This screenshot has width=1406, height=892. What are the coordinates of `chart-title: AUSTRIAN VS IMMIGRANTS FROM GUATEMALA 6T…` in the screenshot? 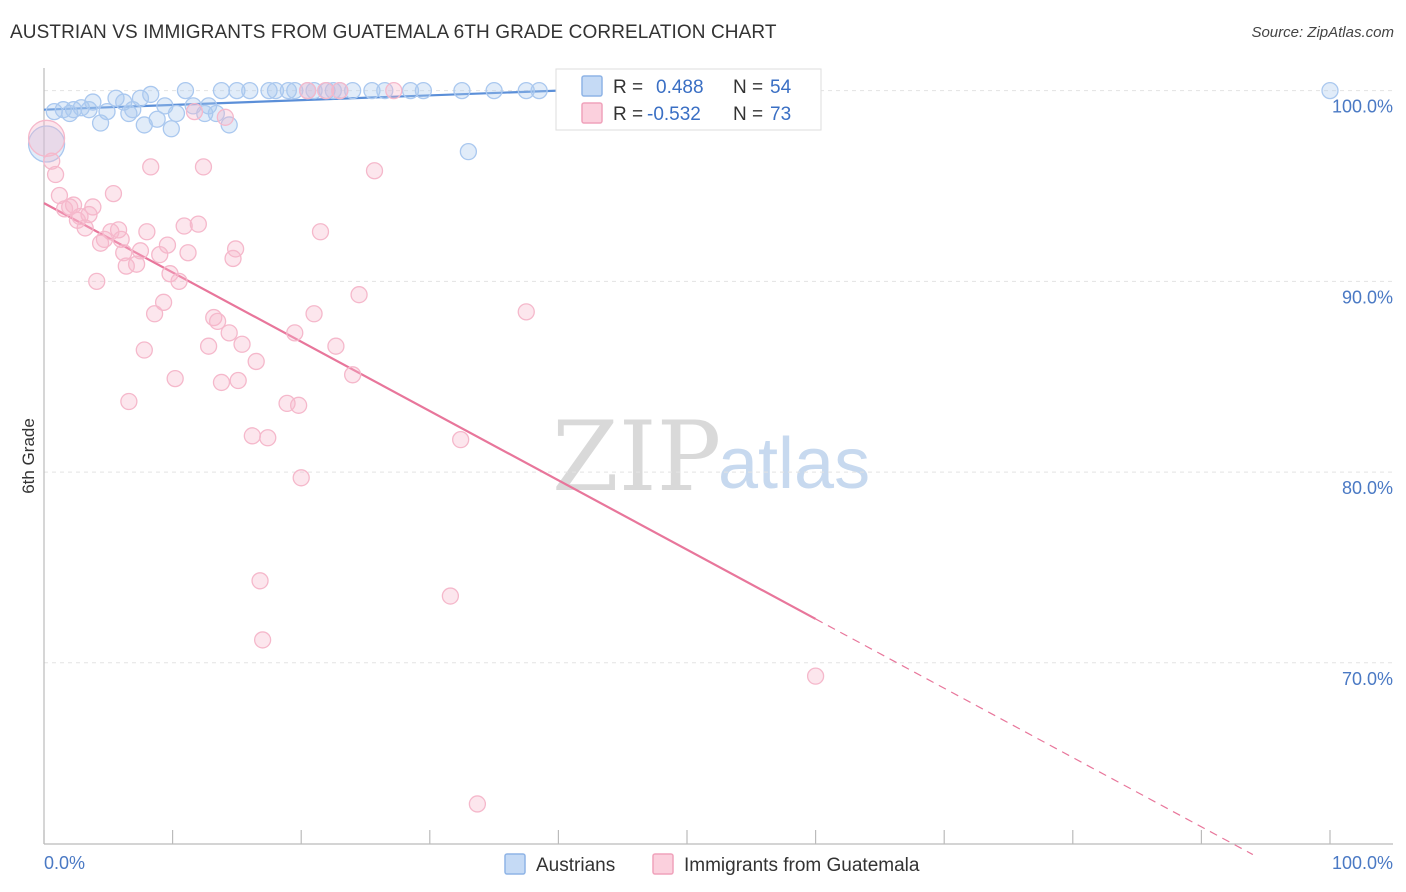 It's located at (393, 32).